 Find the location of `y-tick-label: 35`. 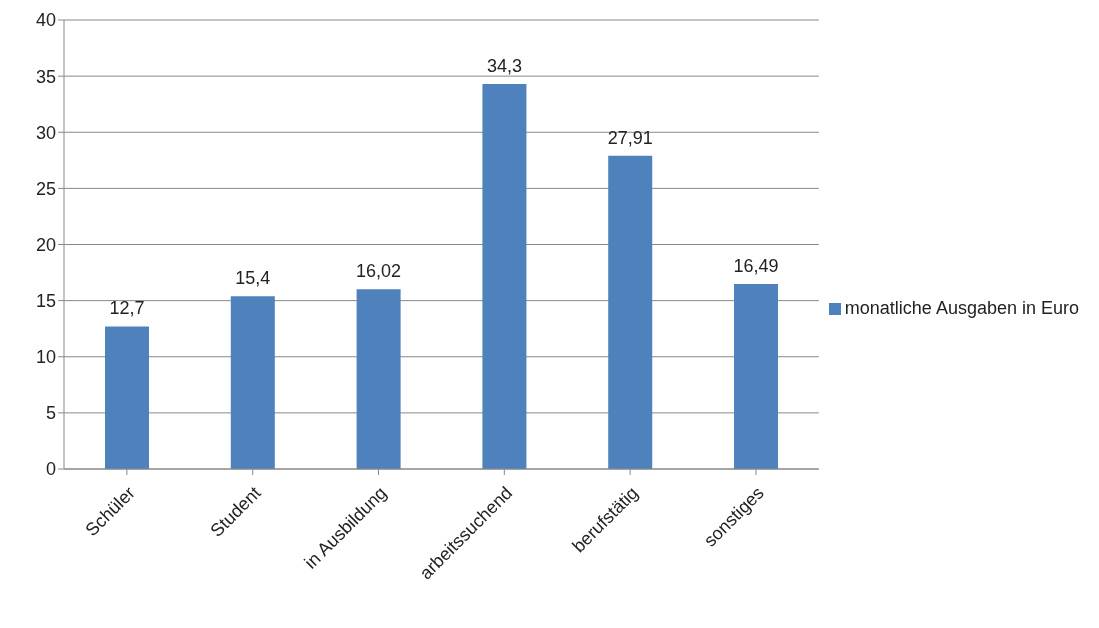

y-tick-label: 35 is located at coordinates (45, 76).